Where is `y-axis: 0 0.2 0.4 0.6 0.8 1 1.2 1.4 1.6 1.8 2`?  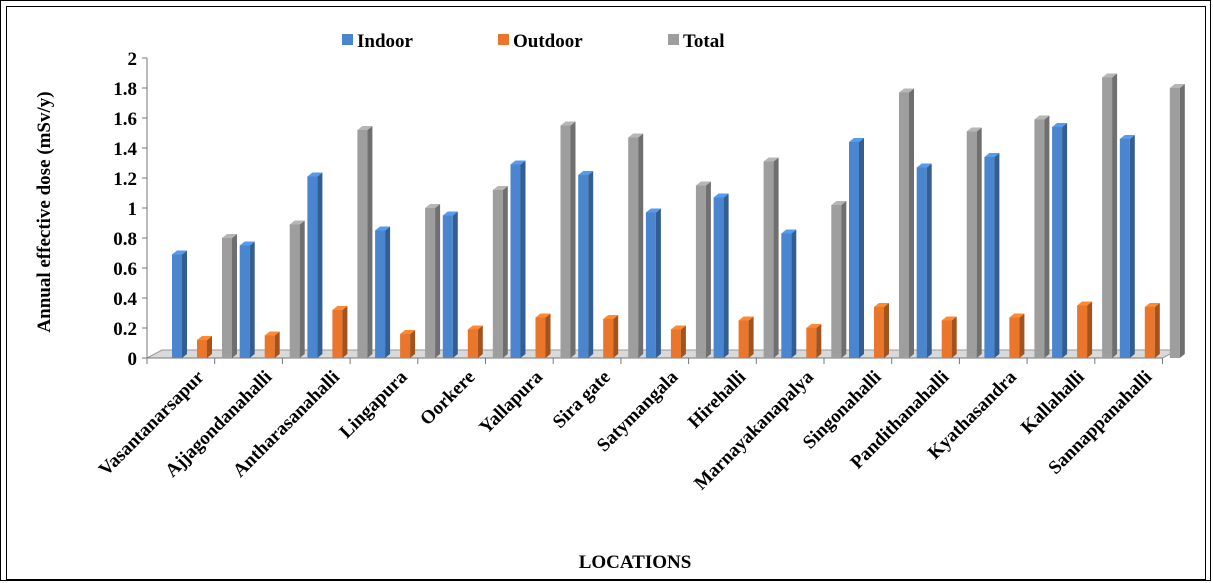 y-axis: 0 0.2 0.4 0.6 0.8 1 1.2 1.4 1.6 1.8 2 is located at coordinates (130, 209).